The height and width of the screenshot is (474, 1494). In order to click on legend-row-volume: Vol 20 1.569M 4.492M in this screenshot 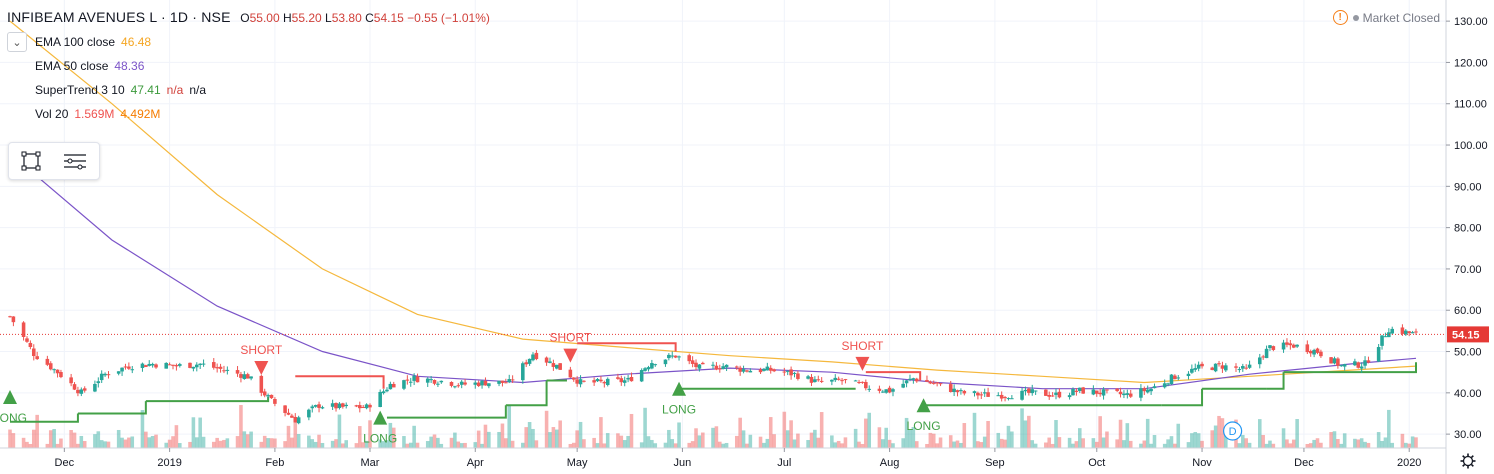, I will do `click(106, 114)`.